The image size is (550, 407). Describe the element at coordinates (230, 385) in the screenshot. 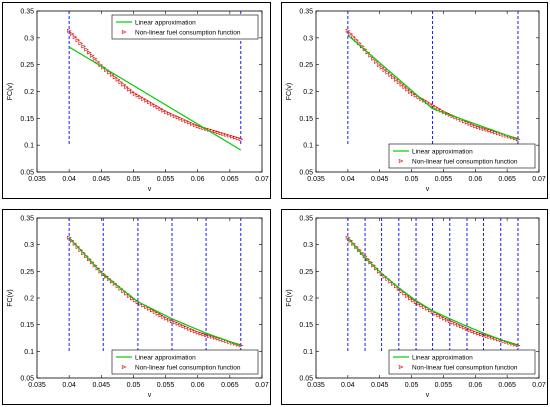

I see `x-tick-label: 0.065` at that location.